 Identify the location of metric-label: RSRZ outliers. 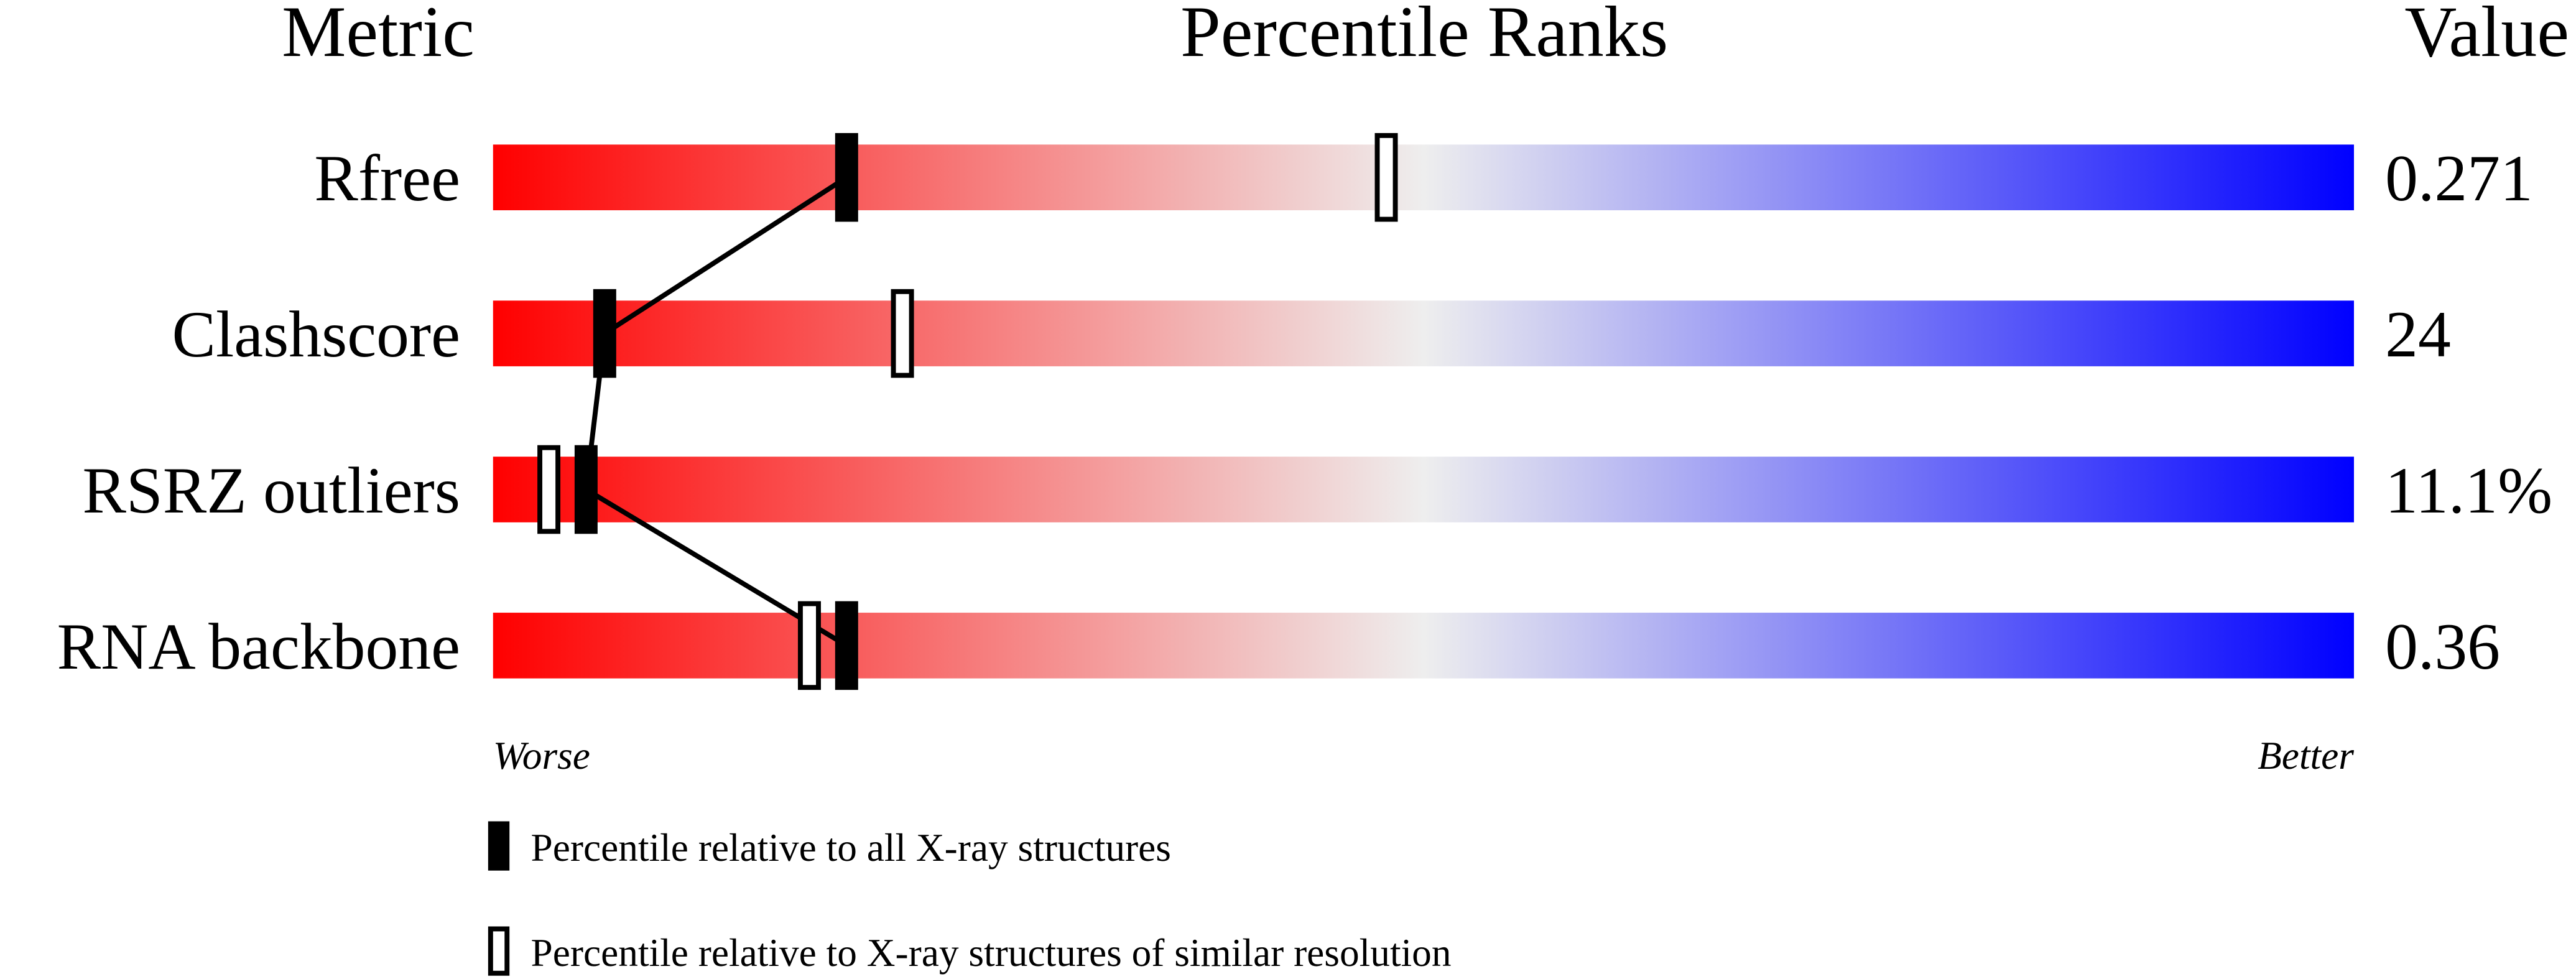
(272, 491).